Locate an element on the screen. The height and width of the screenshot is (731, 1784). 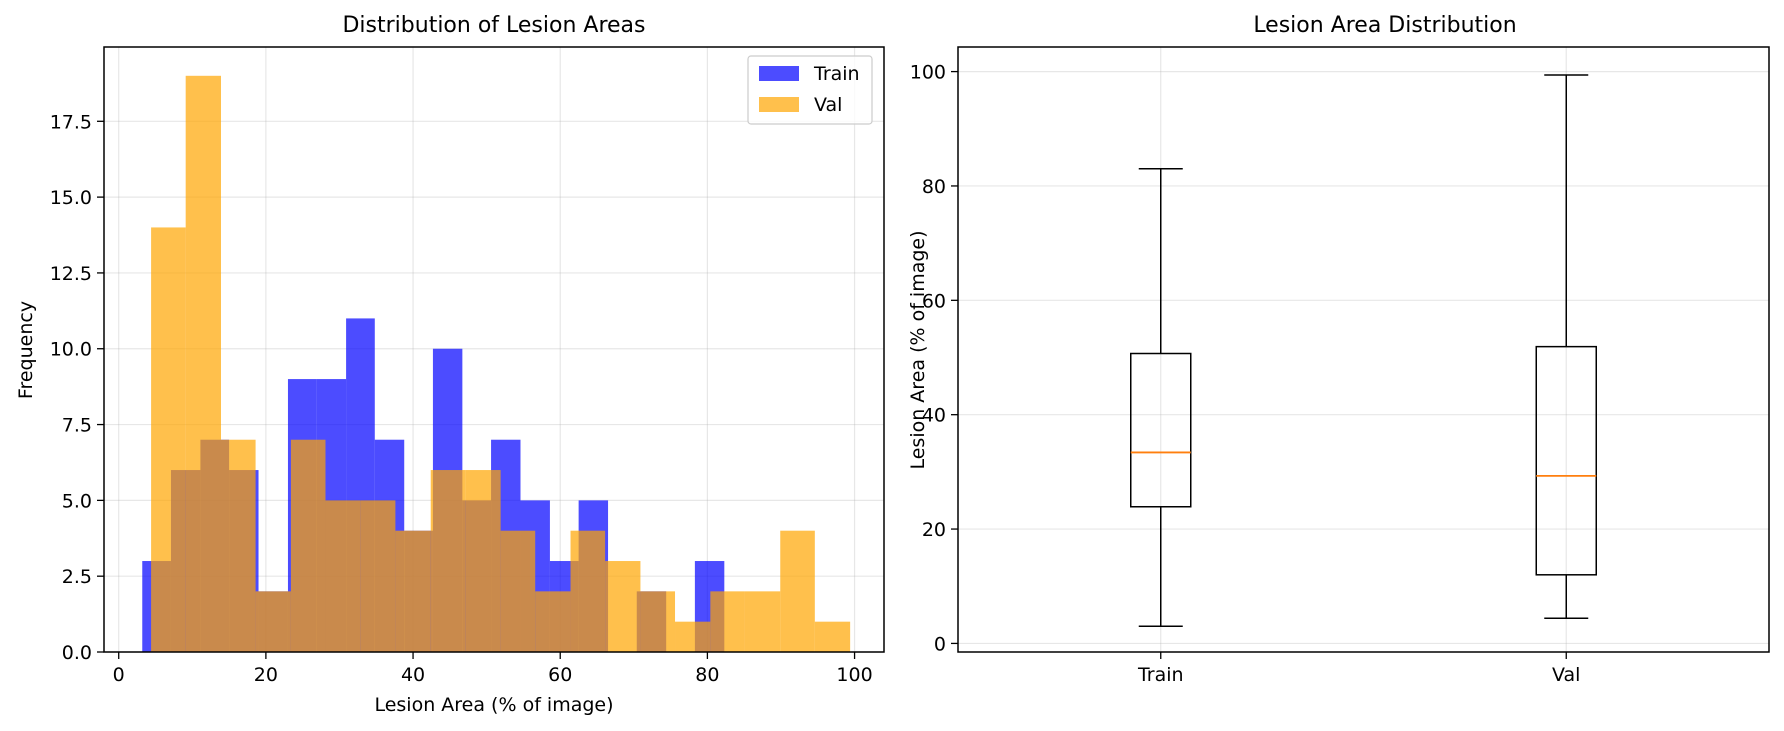
box-val is located at coordinates (1566, 460).